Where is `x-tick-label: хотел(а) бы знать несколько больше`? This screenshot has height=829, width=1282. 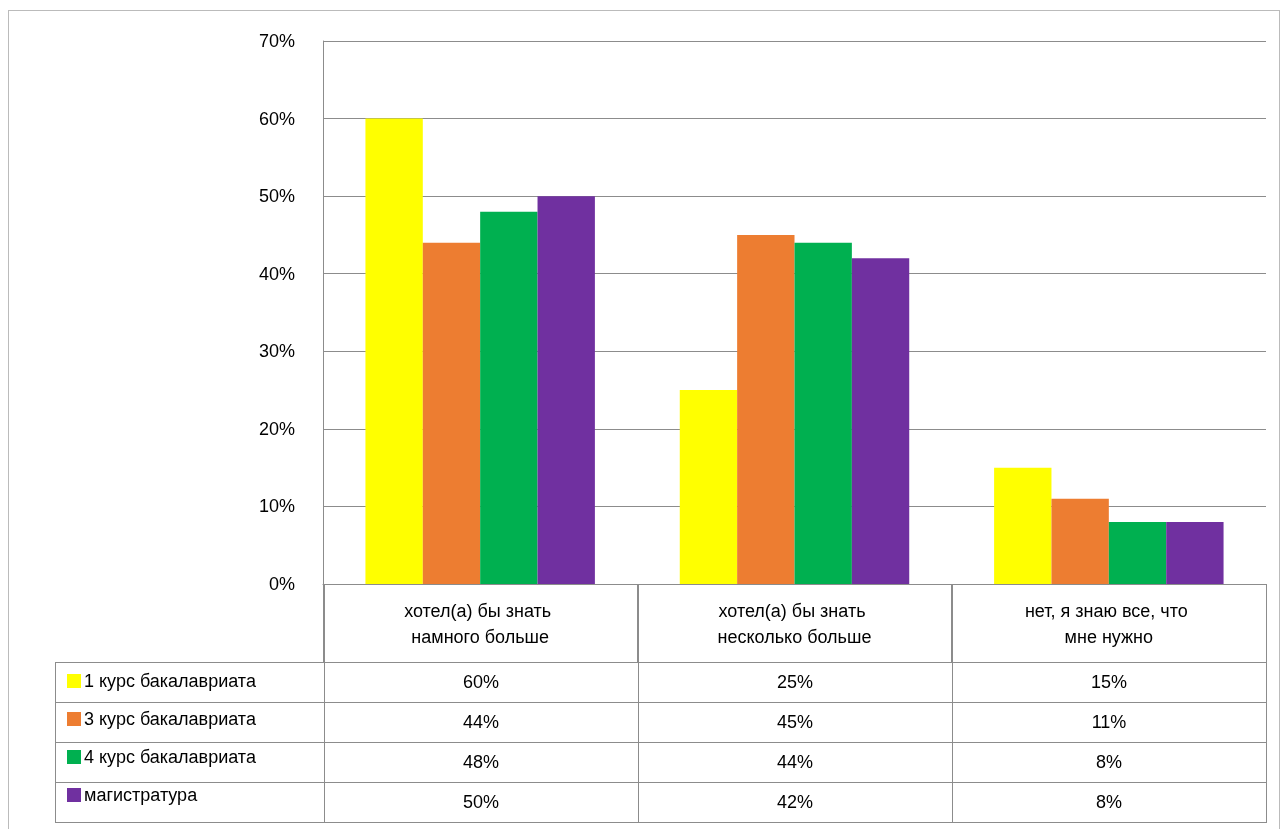
x-tick-label: хотел(а) бы знать несколько больше is located at coordinates (794, 624).